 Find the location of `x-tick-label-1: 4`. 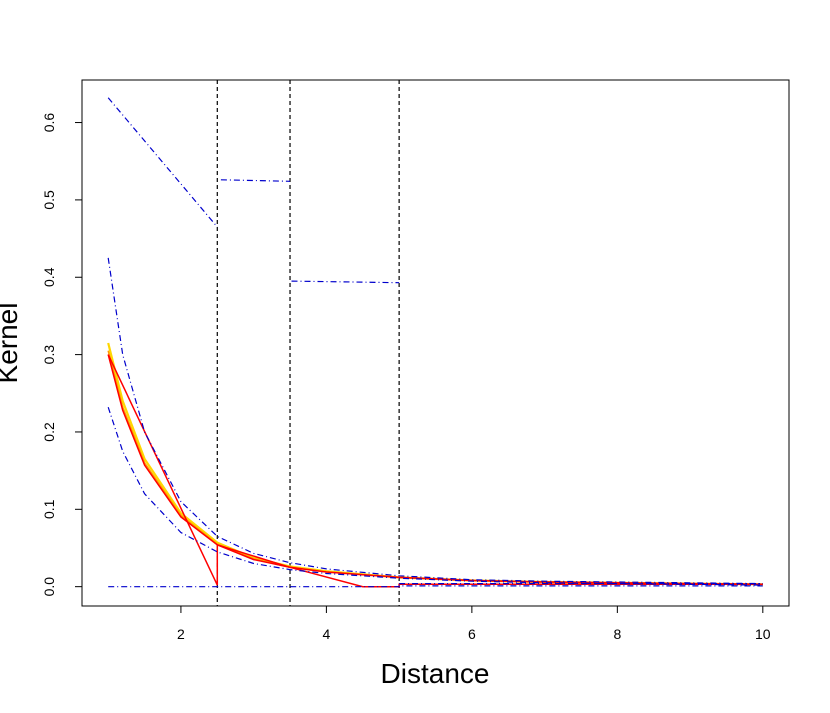

x-tick-label-1: 4 is located at coordinates (326, 634).